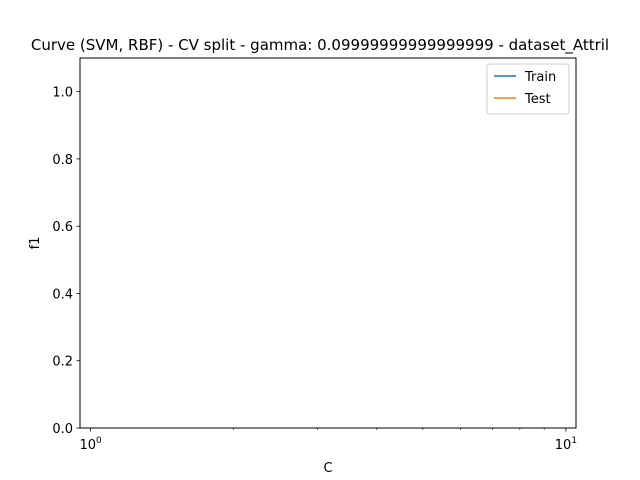 The height and width of the screenshot is (480, 640). What do you see at coordinates (62, 93) in the screenshot?
I see `y-tick-label: 1.0` at bounding box center [62, 93].